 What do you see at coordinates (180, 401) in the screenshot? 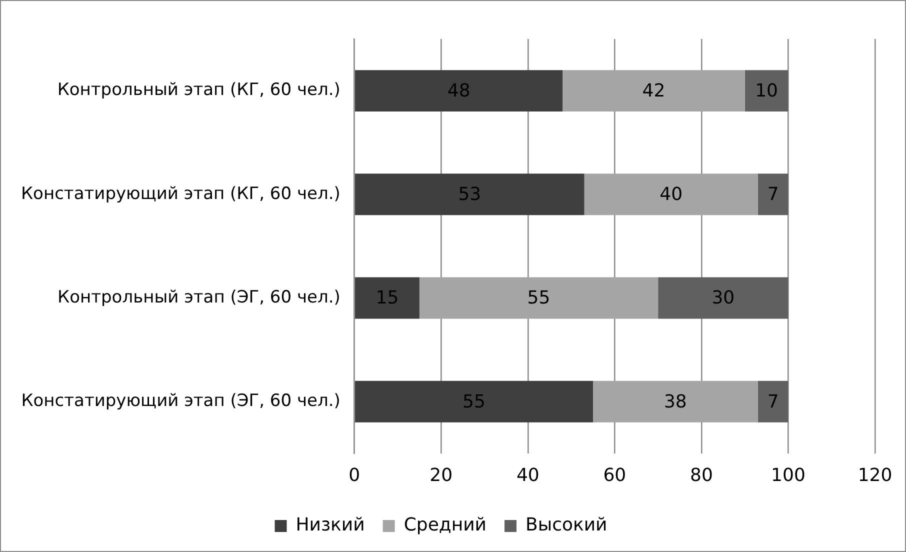
I see `y-tick-label: Констатирующий этап (ЭГ, 60 чел.)` at bounding box center [180, 401].